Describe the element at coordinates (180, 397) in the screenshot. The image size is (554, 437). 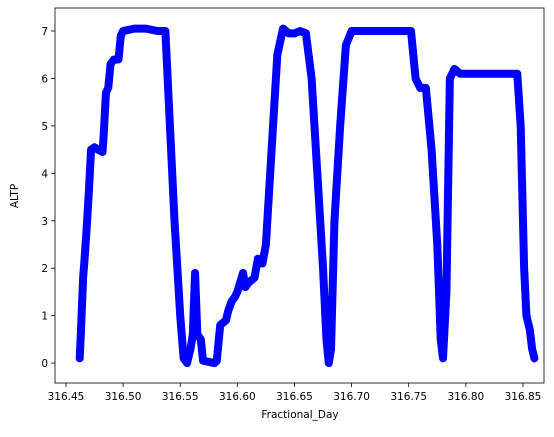
I see `x-tick-label: 316.55` at that location.